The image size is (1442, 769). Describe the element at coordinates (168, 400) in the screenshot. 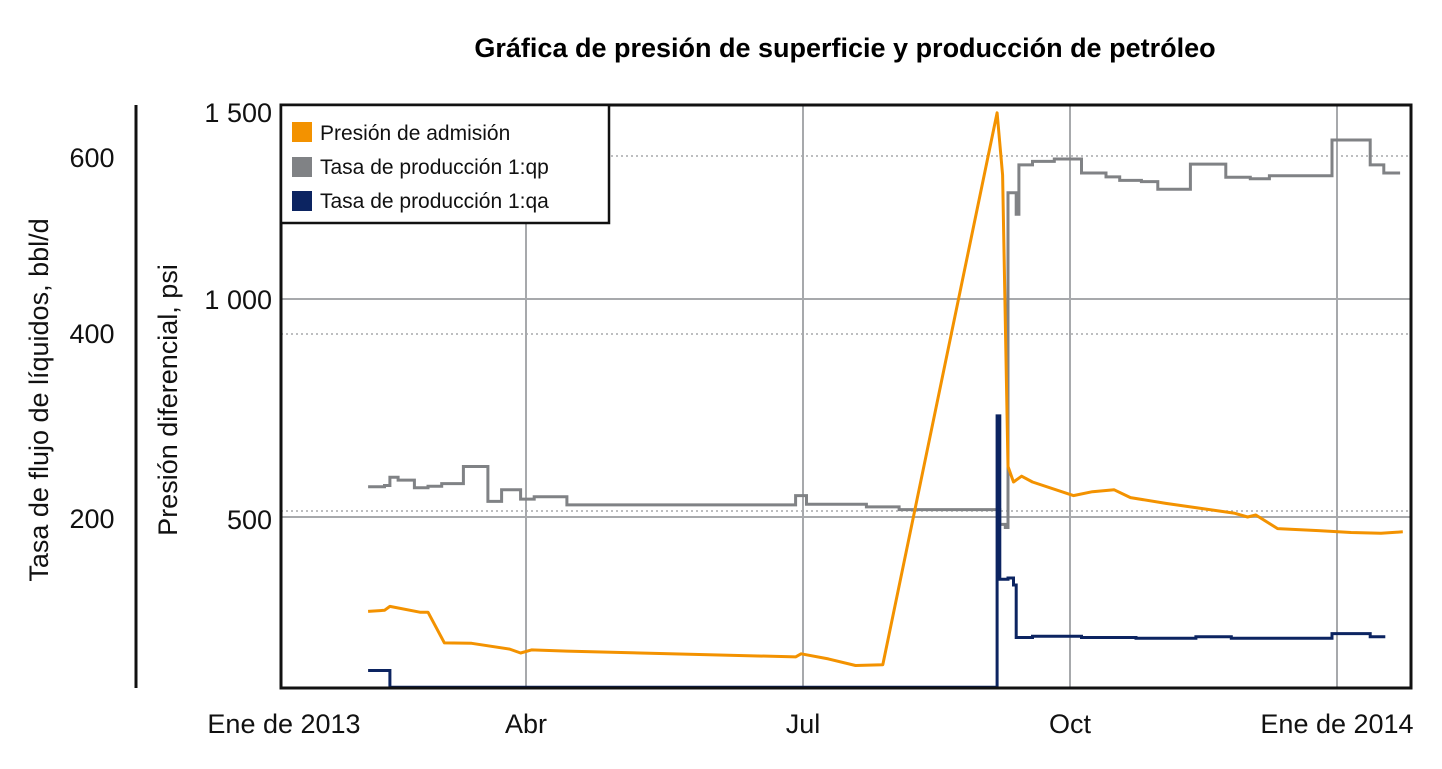

I see `pressure-axis-title: Presión diferencial, psi` at that location.